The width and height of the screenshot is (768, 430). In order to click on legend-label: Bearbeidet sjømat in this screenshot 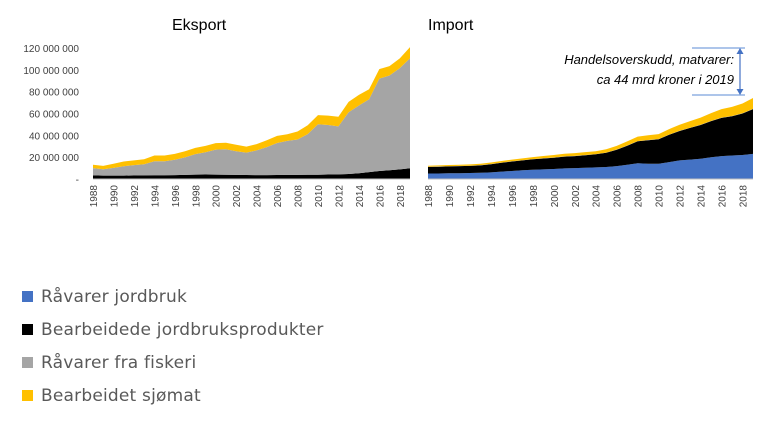, I will do `click(121, 396)`.